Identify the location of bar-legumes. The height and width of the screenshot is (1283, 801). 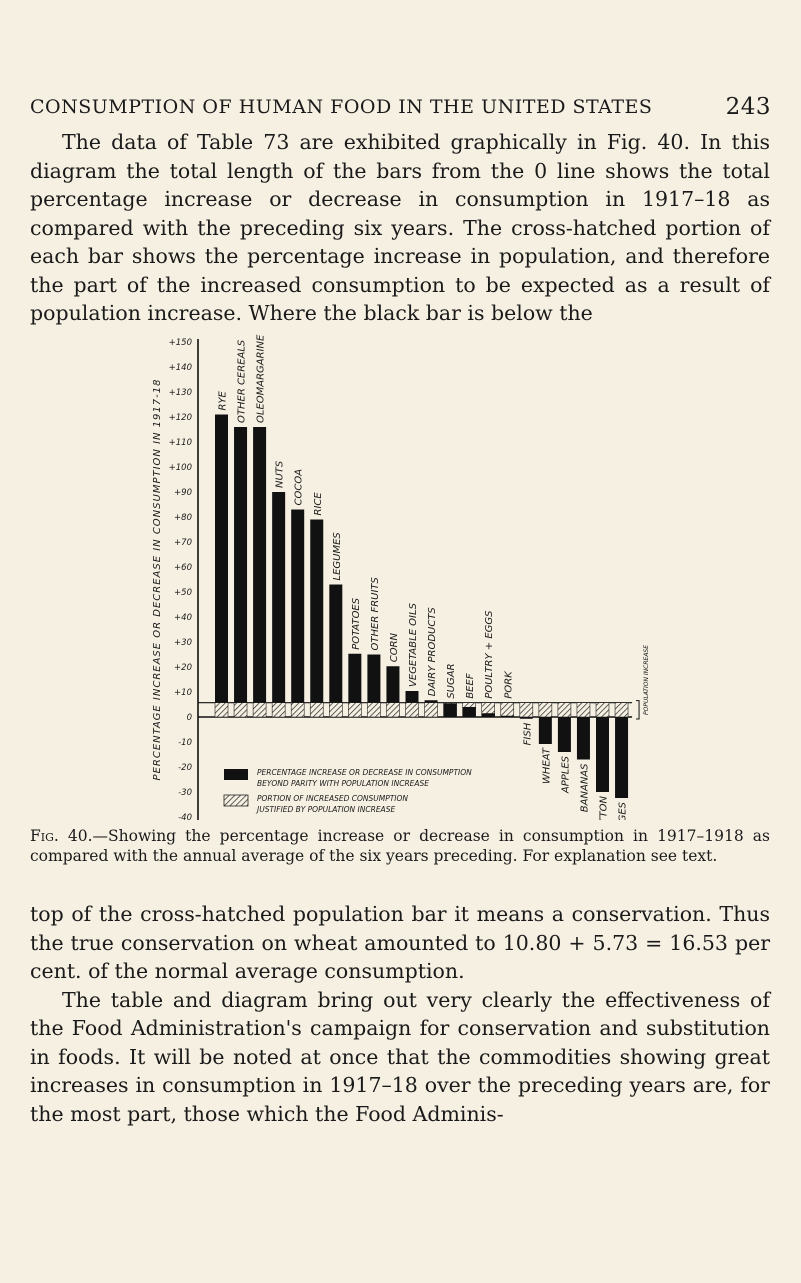
(336, 643).